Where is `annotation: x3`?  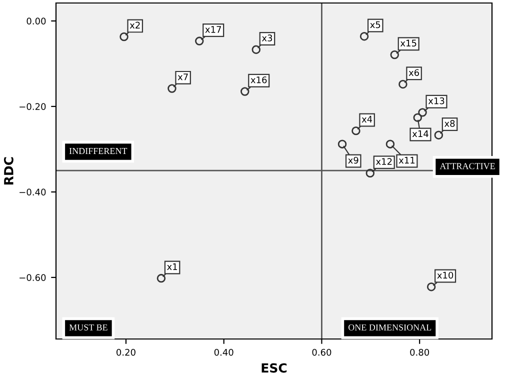
annotation: x3 is located at coordinates (267, 38).